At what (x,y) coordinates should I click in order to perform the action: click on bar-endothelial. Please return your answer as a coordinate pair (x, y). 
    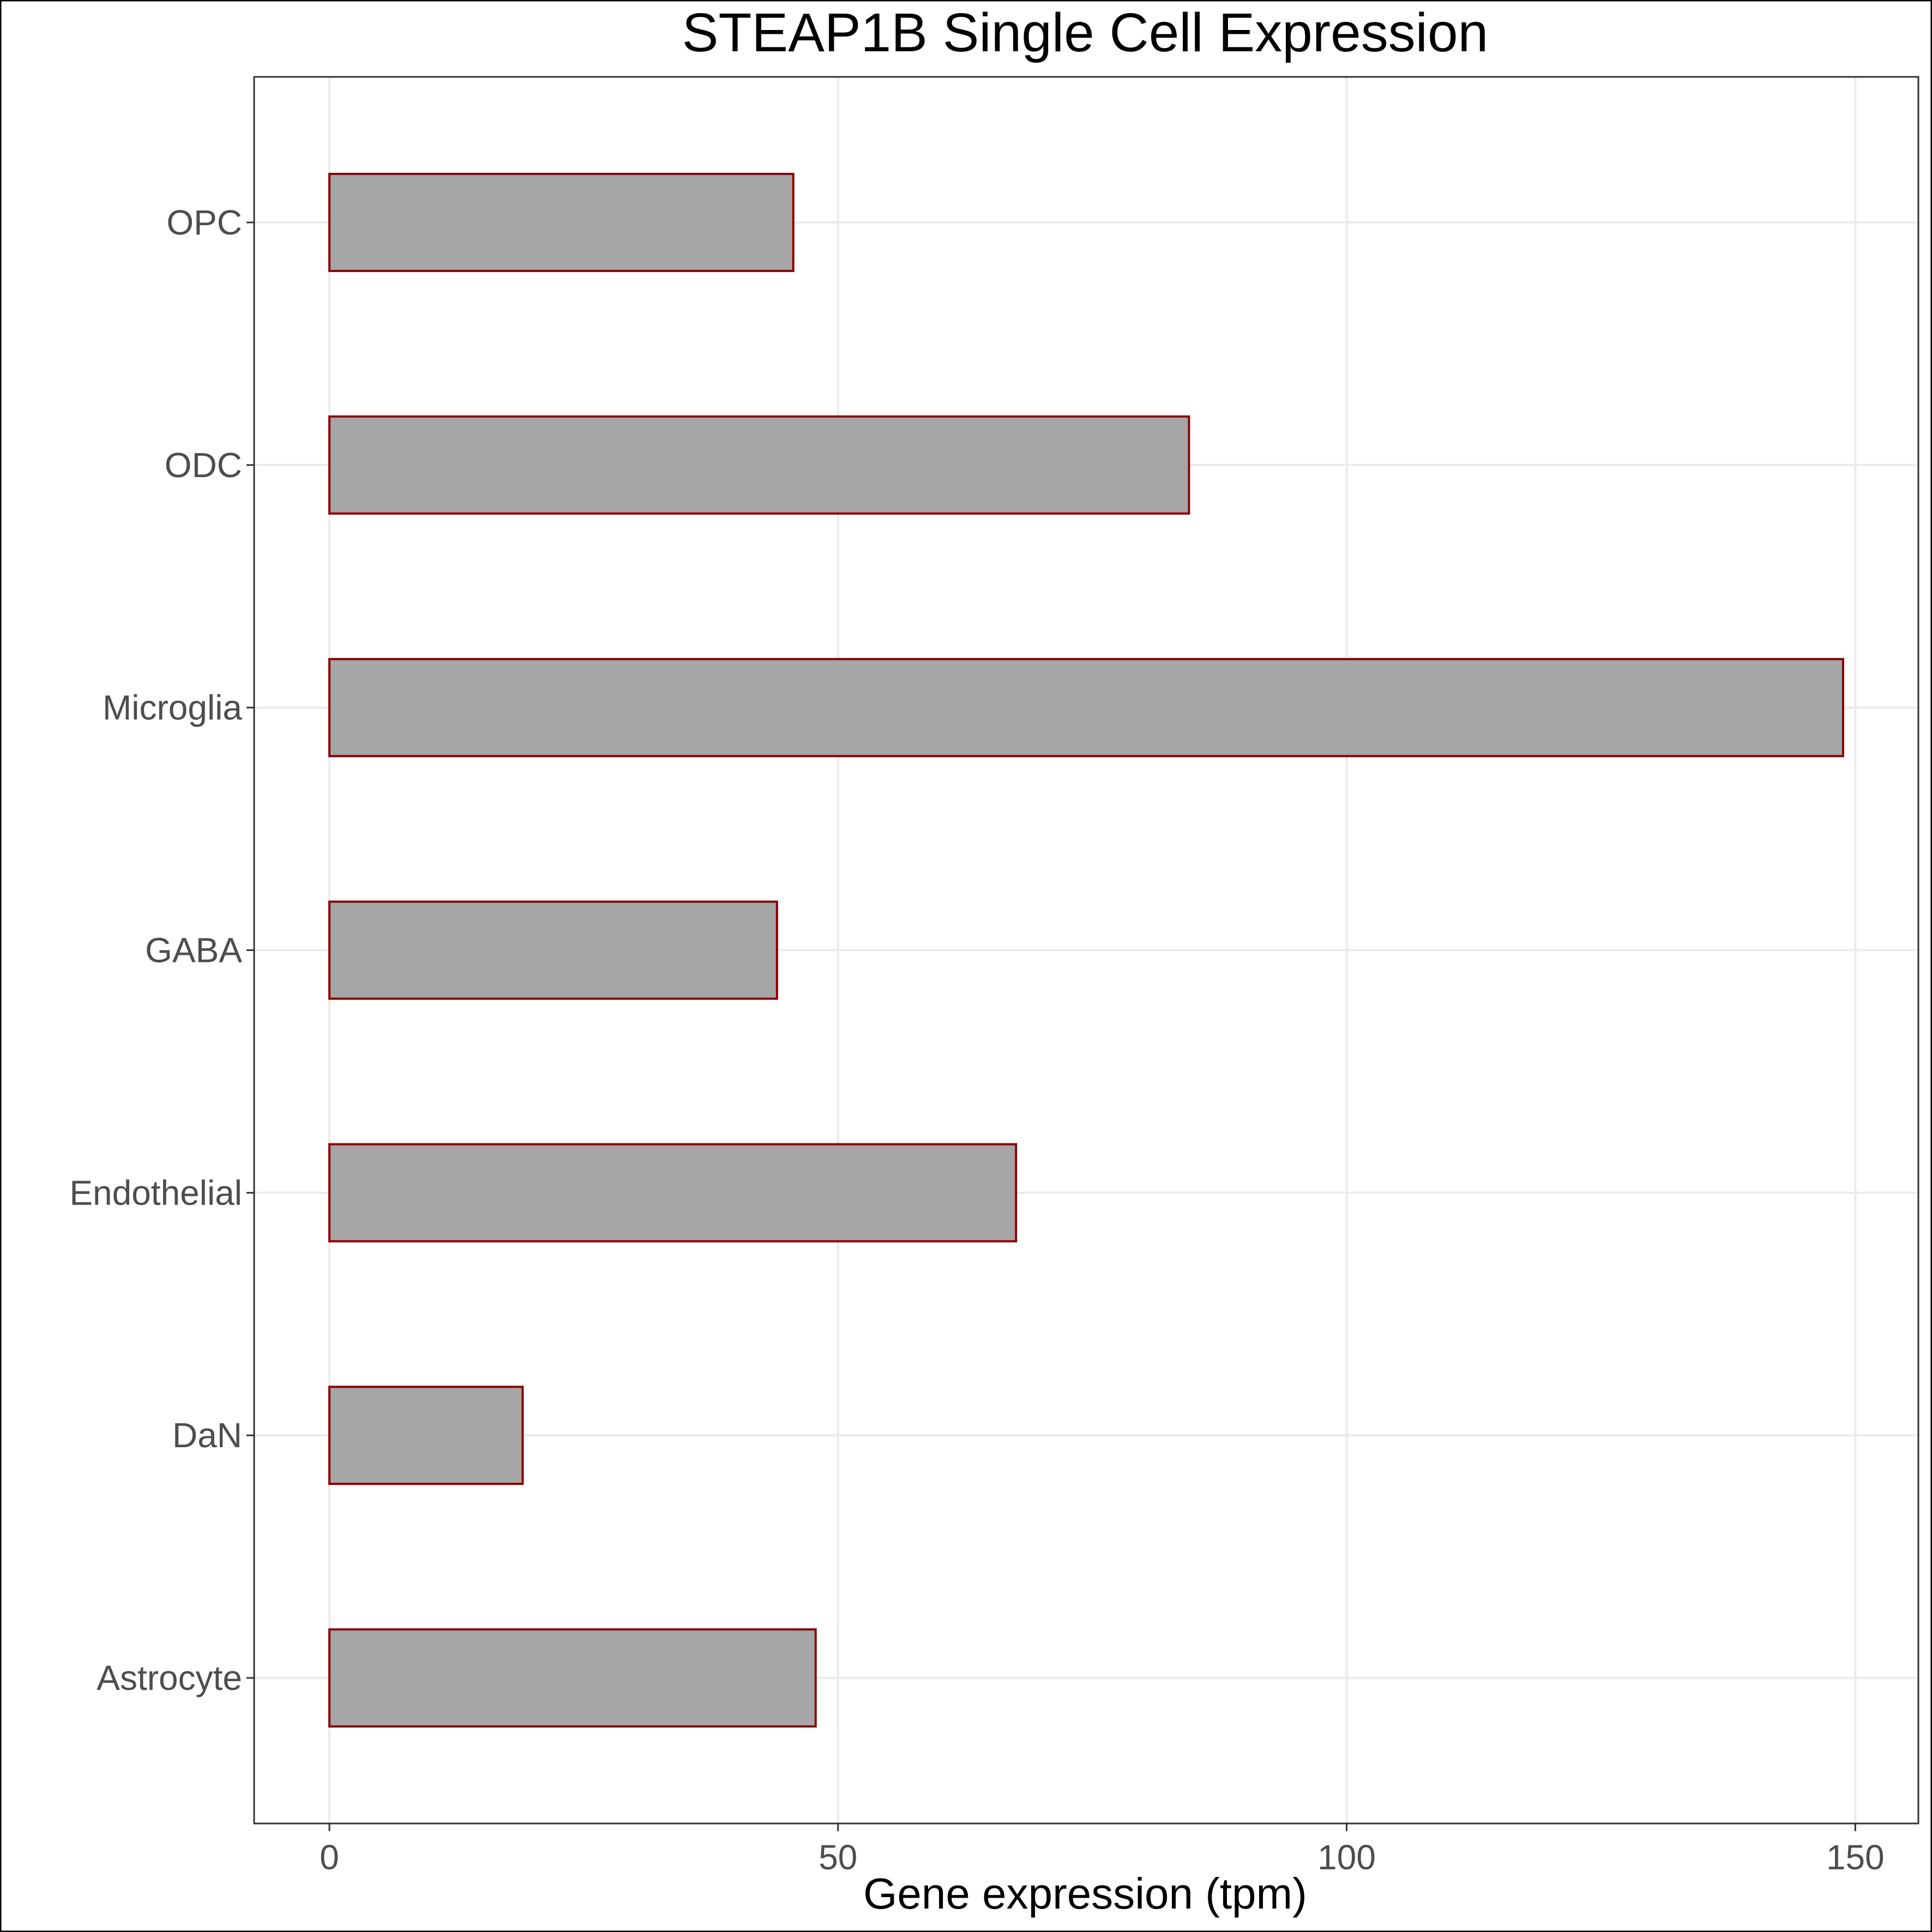
    Looking at the image, I should click on (673, 1193).